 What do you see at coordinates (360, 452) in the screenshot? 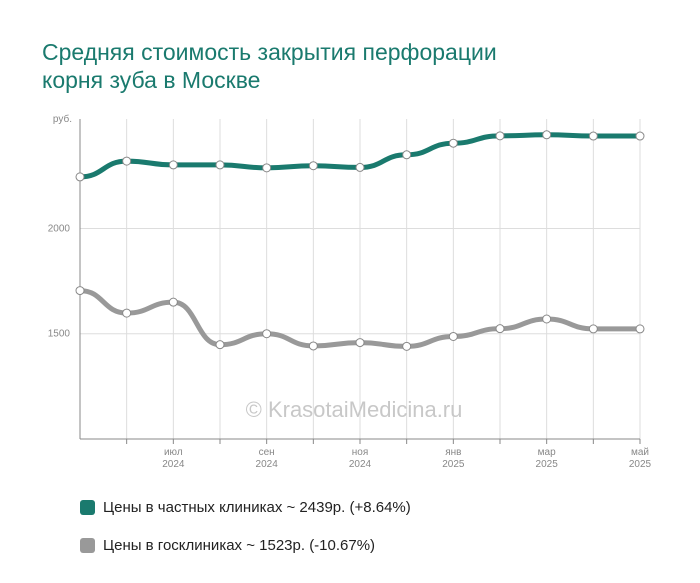
I see `x-tick-label-month: ноя` at bounding box center [360, 452].